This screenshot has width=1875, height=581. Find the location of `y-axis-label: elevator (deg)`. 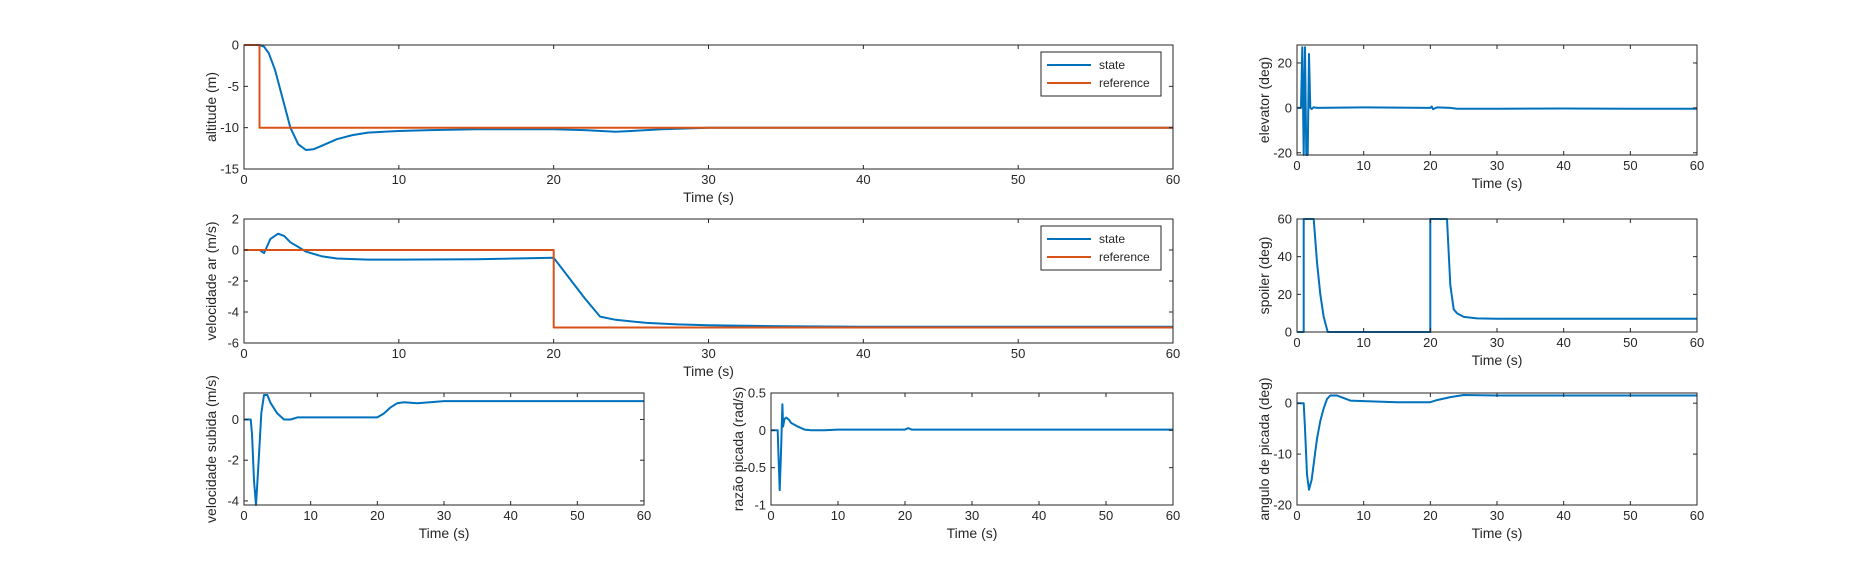

y-axis-label: elevator (deg) is located at coordinates (1264, 100).